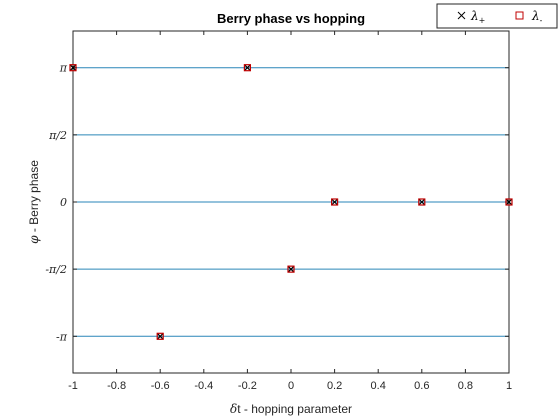  I want to click on legend-label-lambda-minus: λ-, so click(537, 17).